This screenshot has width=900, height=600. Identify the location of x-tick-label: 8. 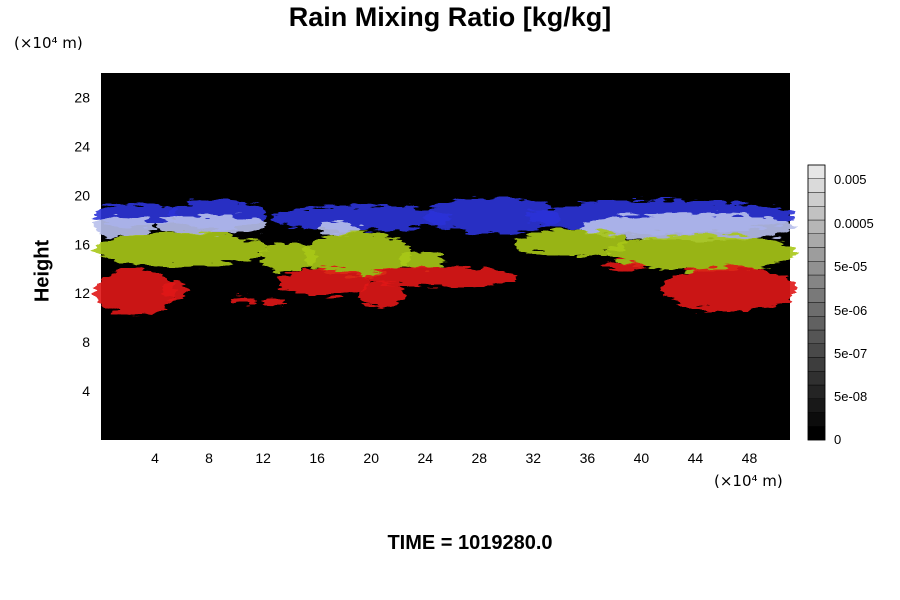
(209, 458).